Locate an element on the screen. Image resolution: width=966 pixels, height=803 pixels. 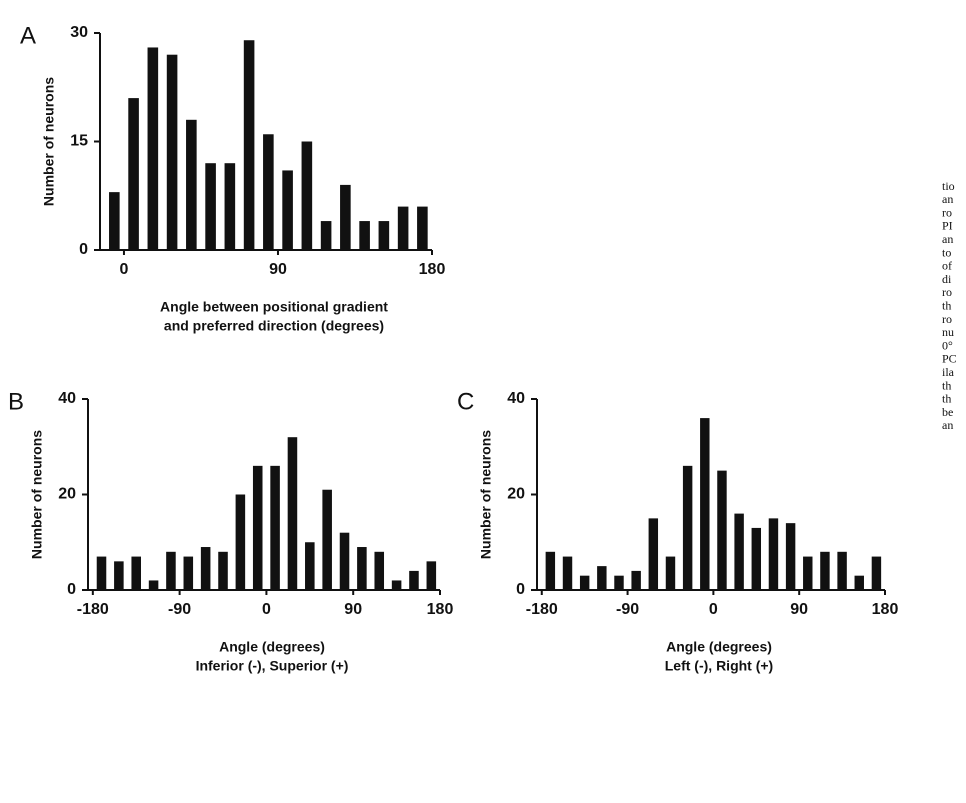
y-tick-label: 15 is located at coordinates (79, 141).